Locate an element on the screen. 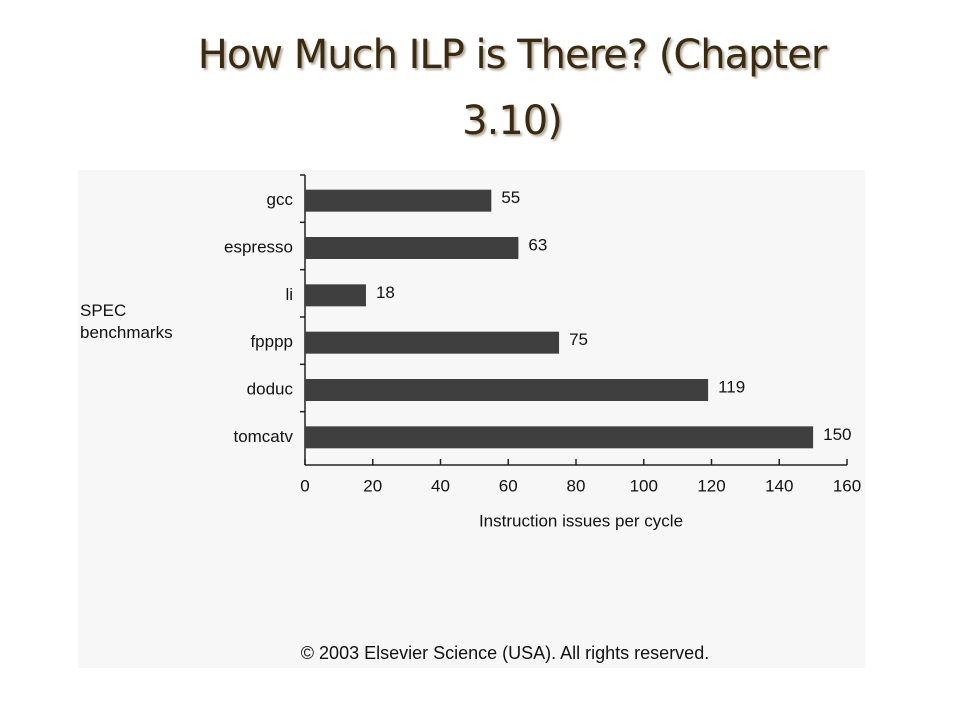 This screenshot has height=720, width=960. y-tick-label: espresso is located at coordinates (258, 246).